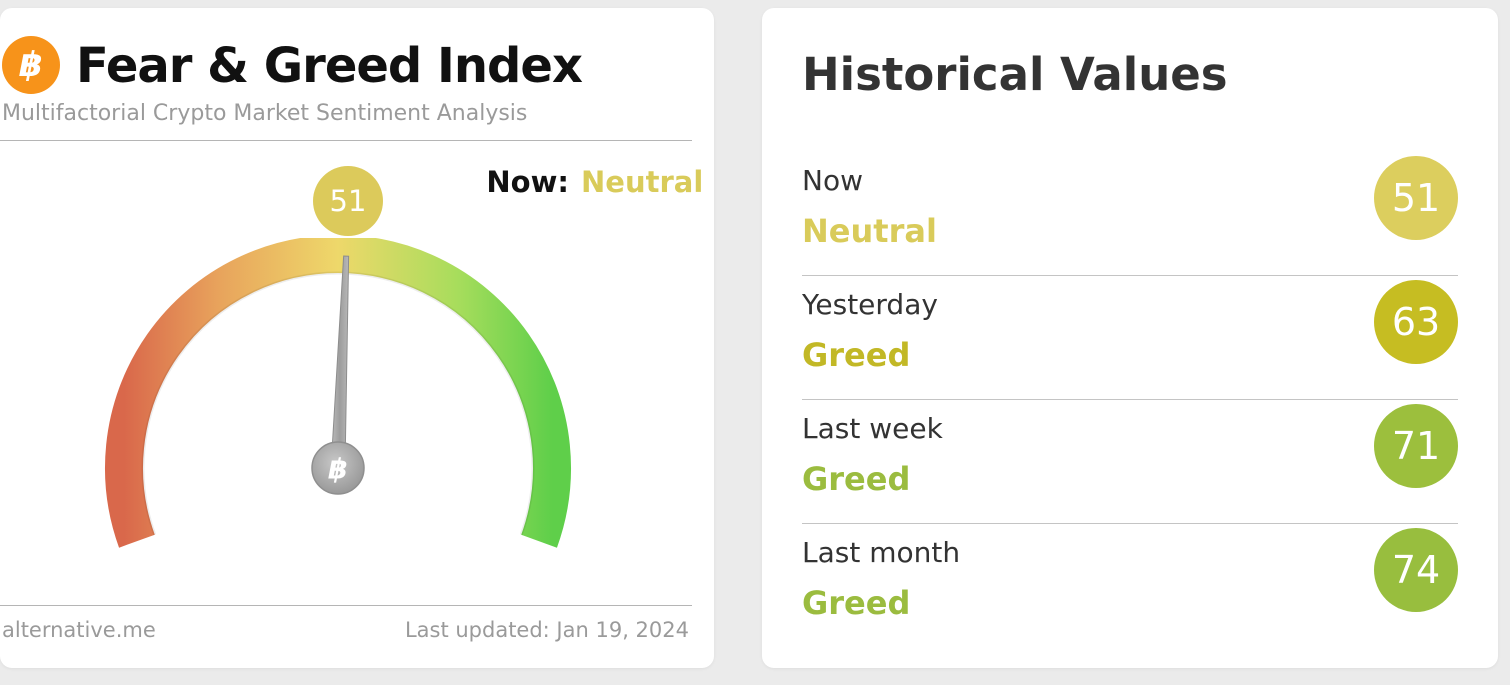  Describe the element at coordinates (340, 362) in the screenshot. I see `gauge-needle` at that location.